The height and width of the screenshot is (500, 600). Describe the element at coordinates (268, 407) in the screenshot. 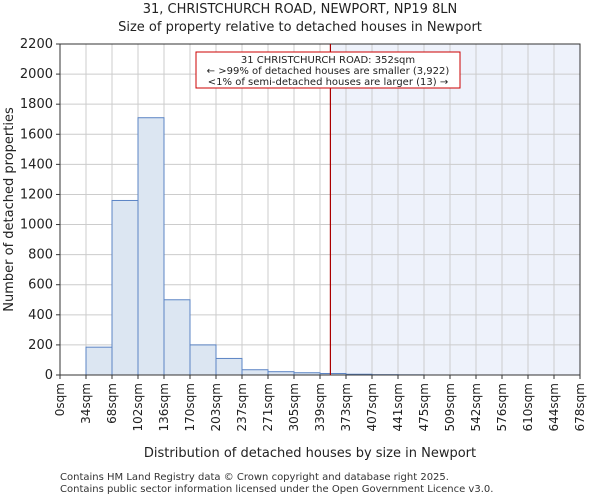

I see `x-tick-label: 271sqm` at that location.